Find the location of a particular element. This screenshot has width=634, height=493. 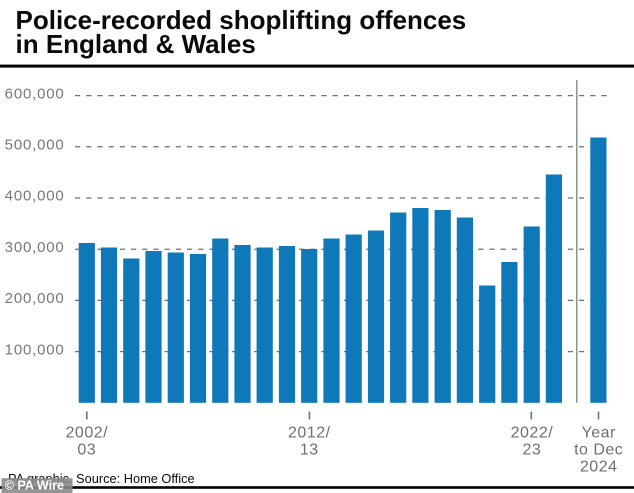

svg-text: 2022/ is located at coordinates (532, 433).